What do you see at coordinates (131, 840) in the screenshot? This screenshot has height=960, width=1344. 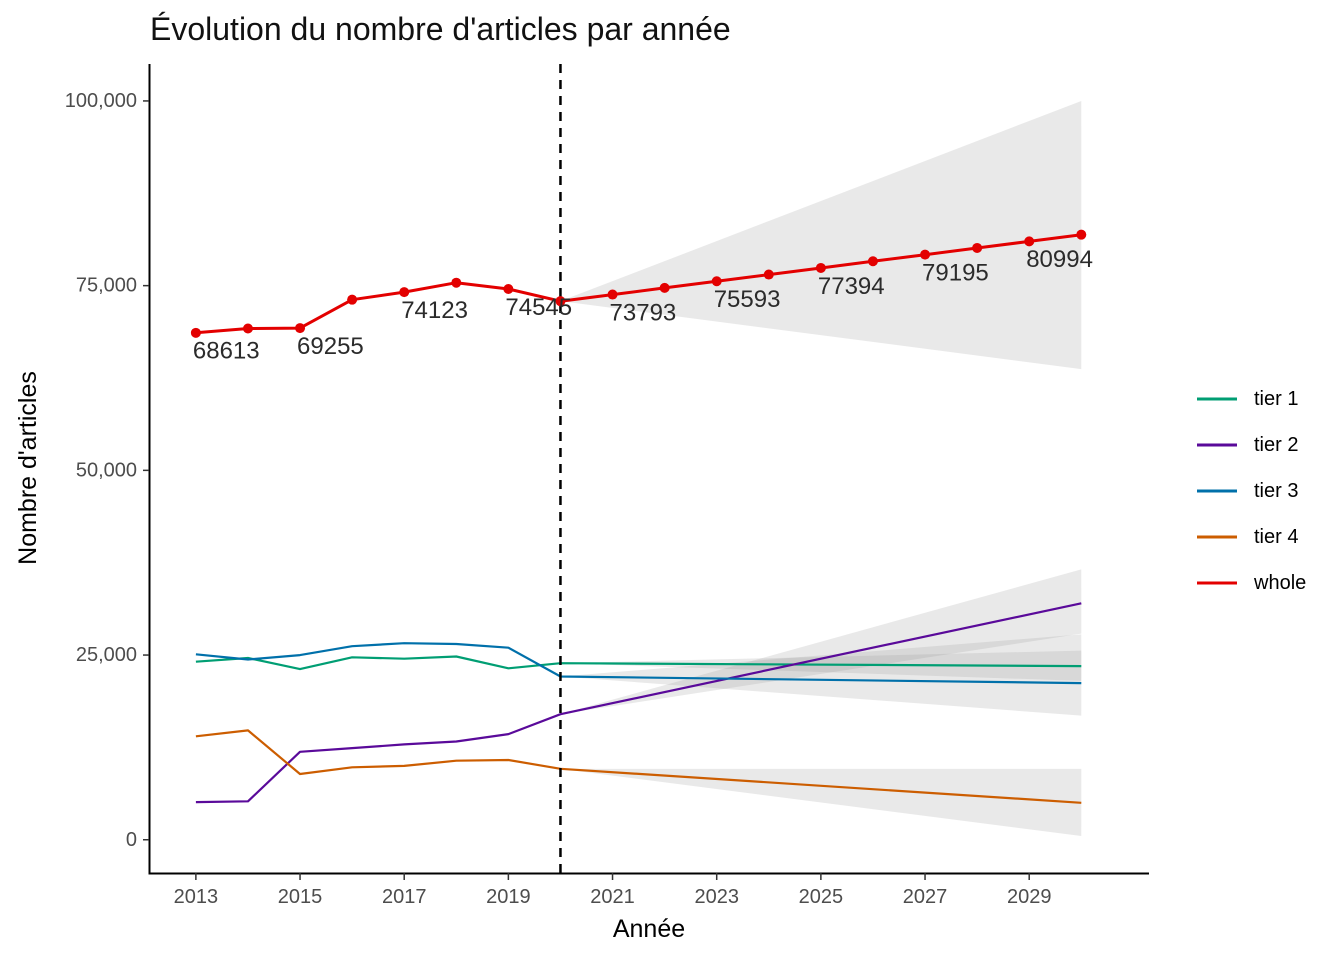 I see `y-tick-label: 0` at bounding box center [131, 840].